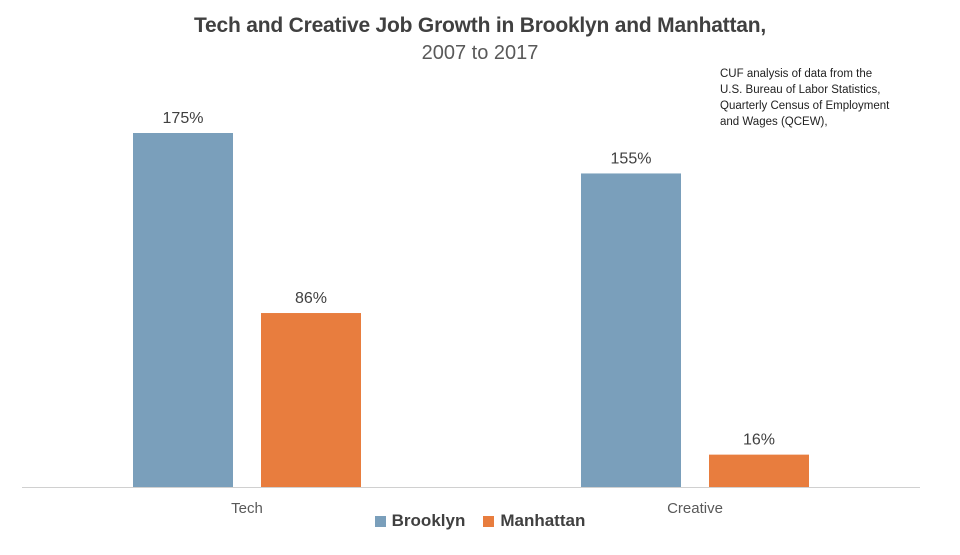  What do you see at coordinates (380, 521) in the screenshot?
I see `legend-swatch-brooklyn` at bounding box center [380, 521].